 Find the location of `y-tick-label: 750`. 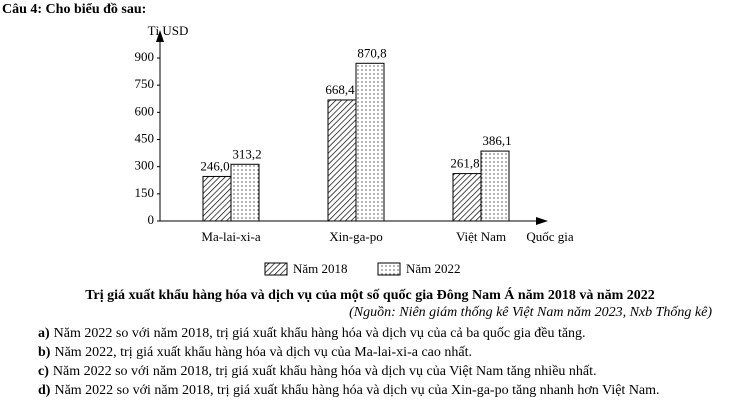

y-tick-label: 750 is located at coordinates (145, 83).